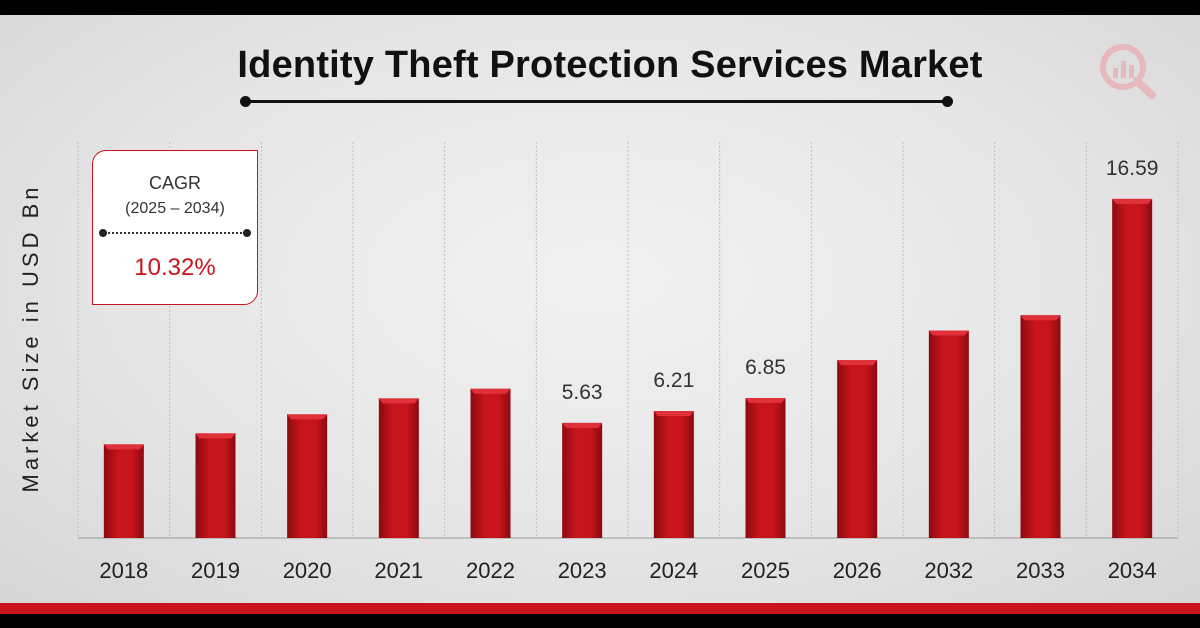  What do you see at coordinates (582, 570) in the screenshot?
I see `x-tick-label: 2023` at bounding box center [582, 570].